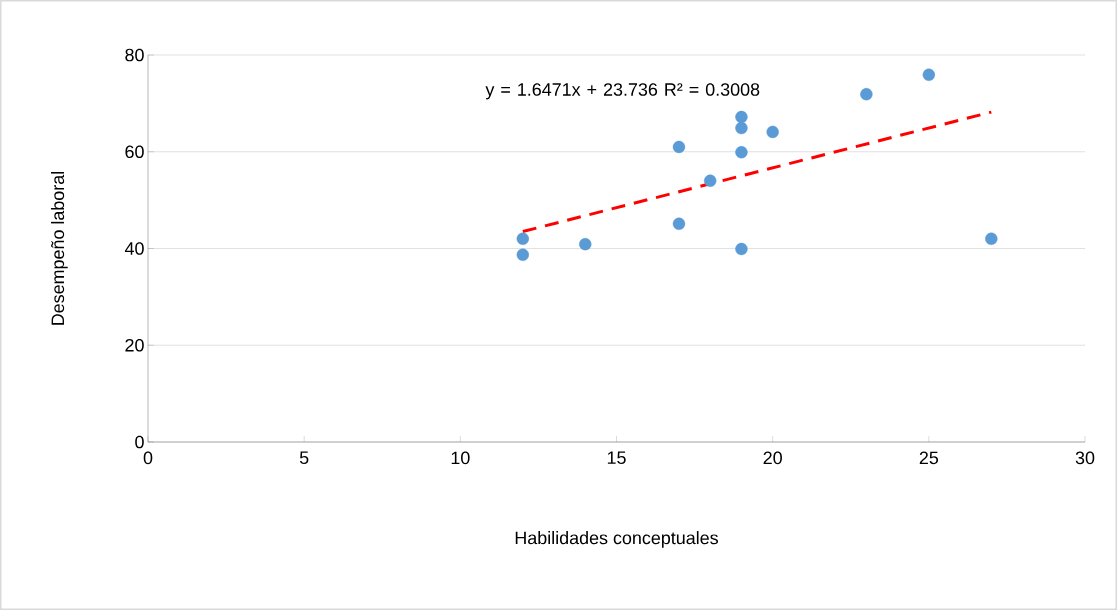  I want to click on x-tick-label: 25, so click(929, 458).